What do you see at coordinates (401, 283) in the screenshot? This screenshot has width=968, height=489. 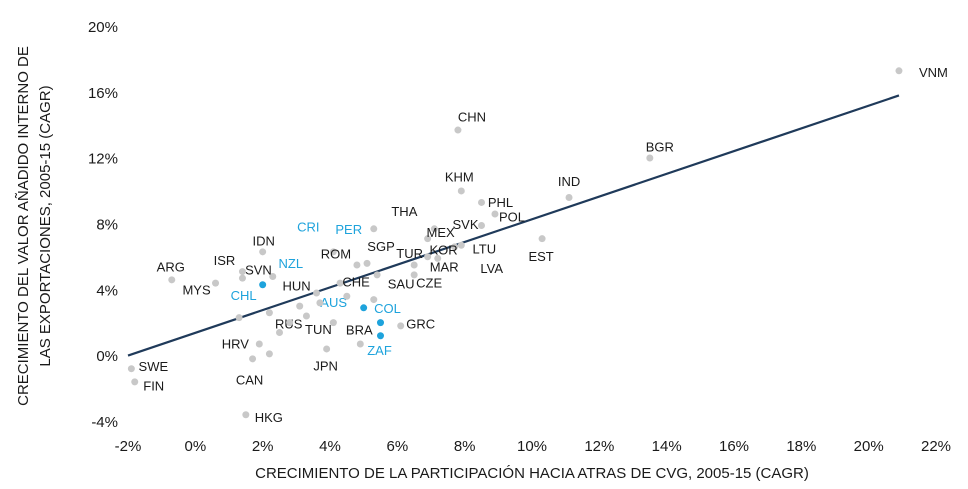 I see `point-label: SAU` at bounding box center [401, 283].